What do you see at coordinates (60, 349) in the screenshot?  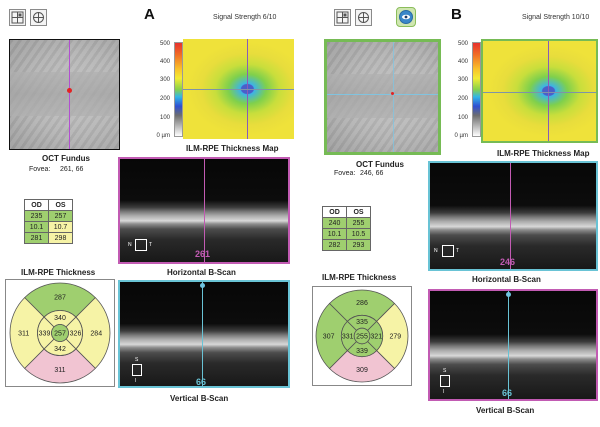 I see `etdrs-value-inner-bottom: 342` at bounding box center [60, 349].